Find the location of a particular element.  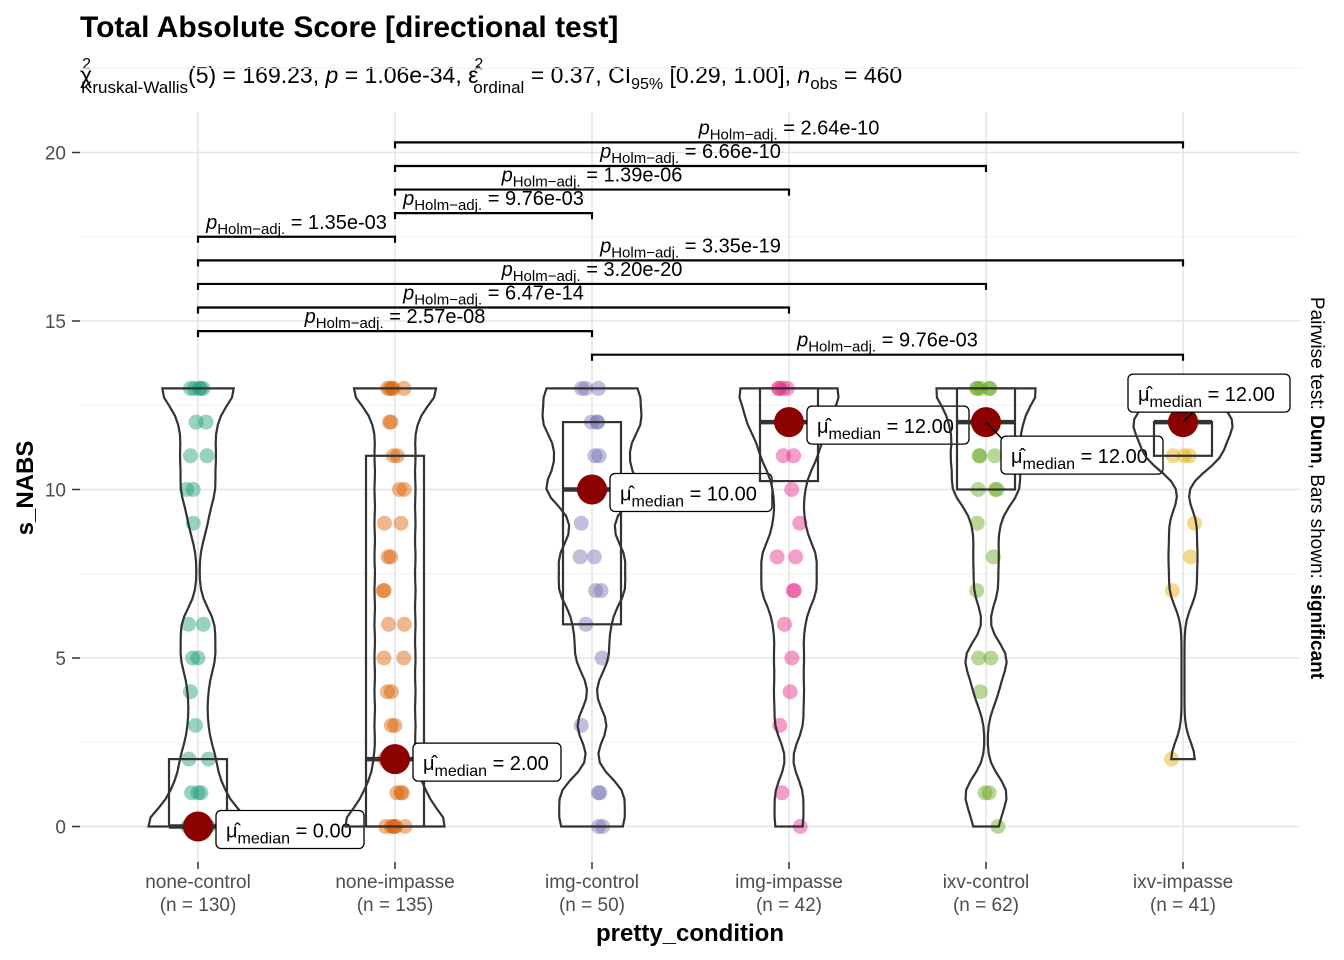

bracket-label: pHolm−adj. = 6.47e-14 is located at coordinates (493, 296).